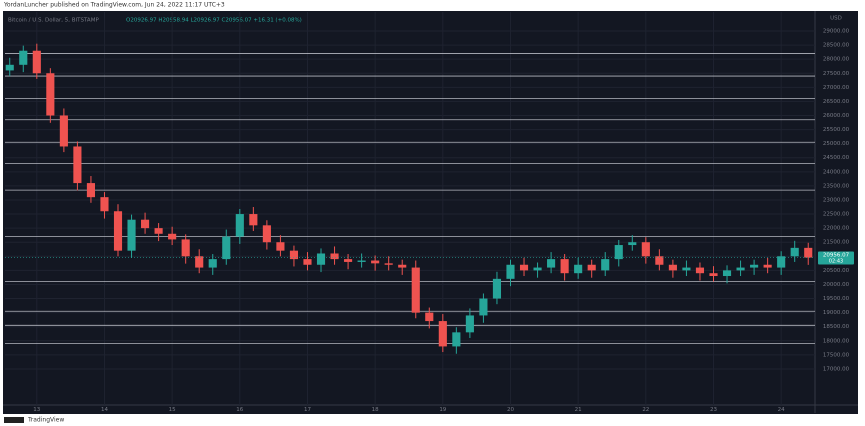  What do you see at coordinates (836, 102) in the screenshot?
I see `y-tick-label: 26500.00` at bounding box center [836, 102].